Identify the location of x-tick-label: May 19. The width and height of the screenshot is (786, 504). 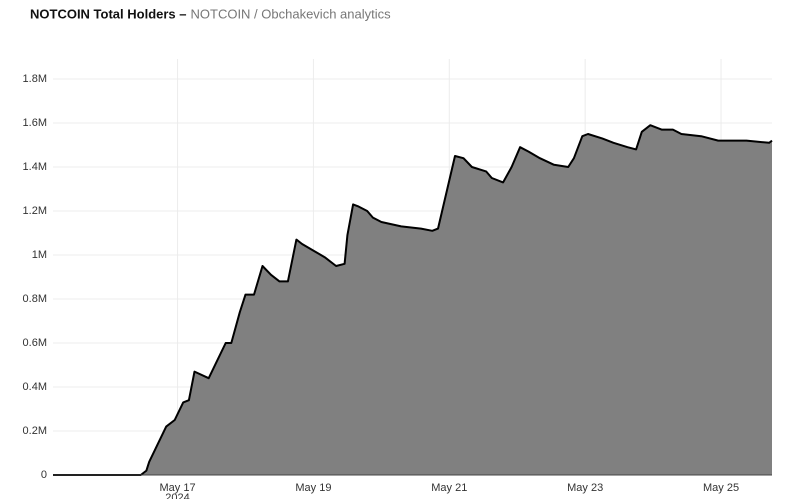
(313, 488).